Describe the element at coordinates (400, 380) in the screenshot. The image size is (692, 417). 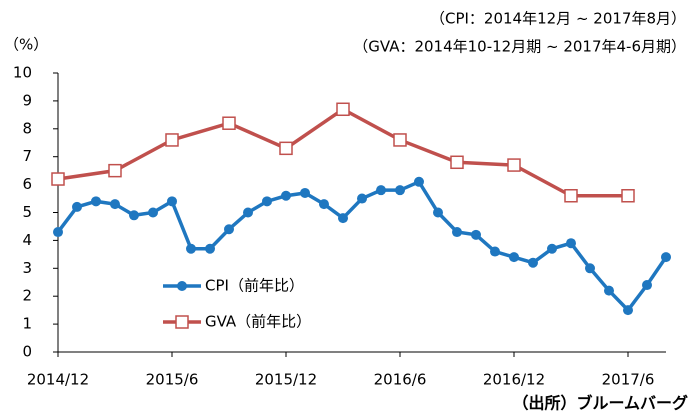
I see `x-tick-label: 2016/6` at that location.